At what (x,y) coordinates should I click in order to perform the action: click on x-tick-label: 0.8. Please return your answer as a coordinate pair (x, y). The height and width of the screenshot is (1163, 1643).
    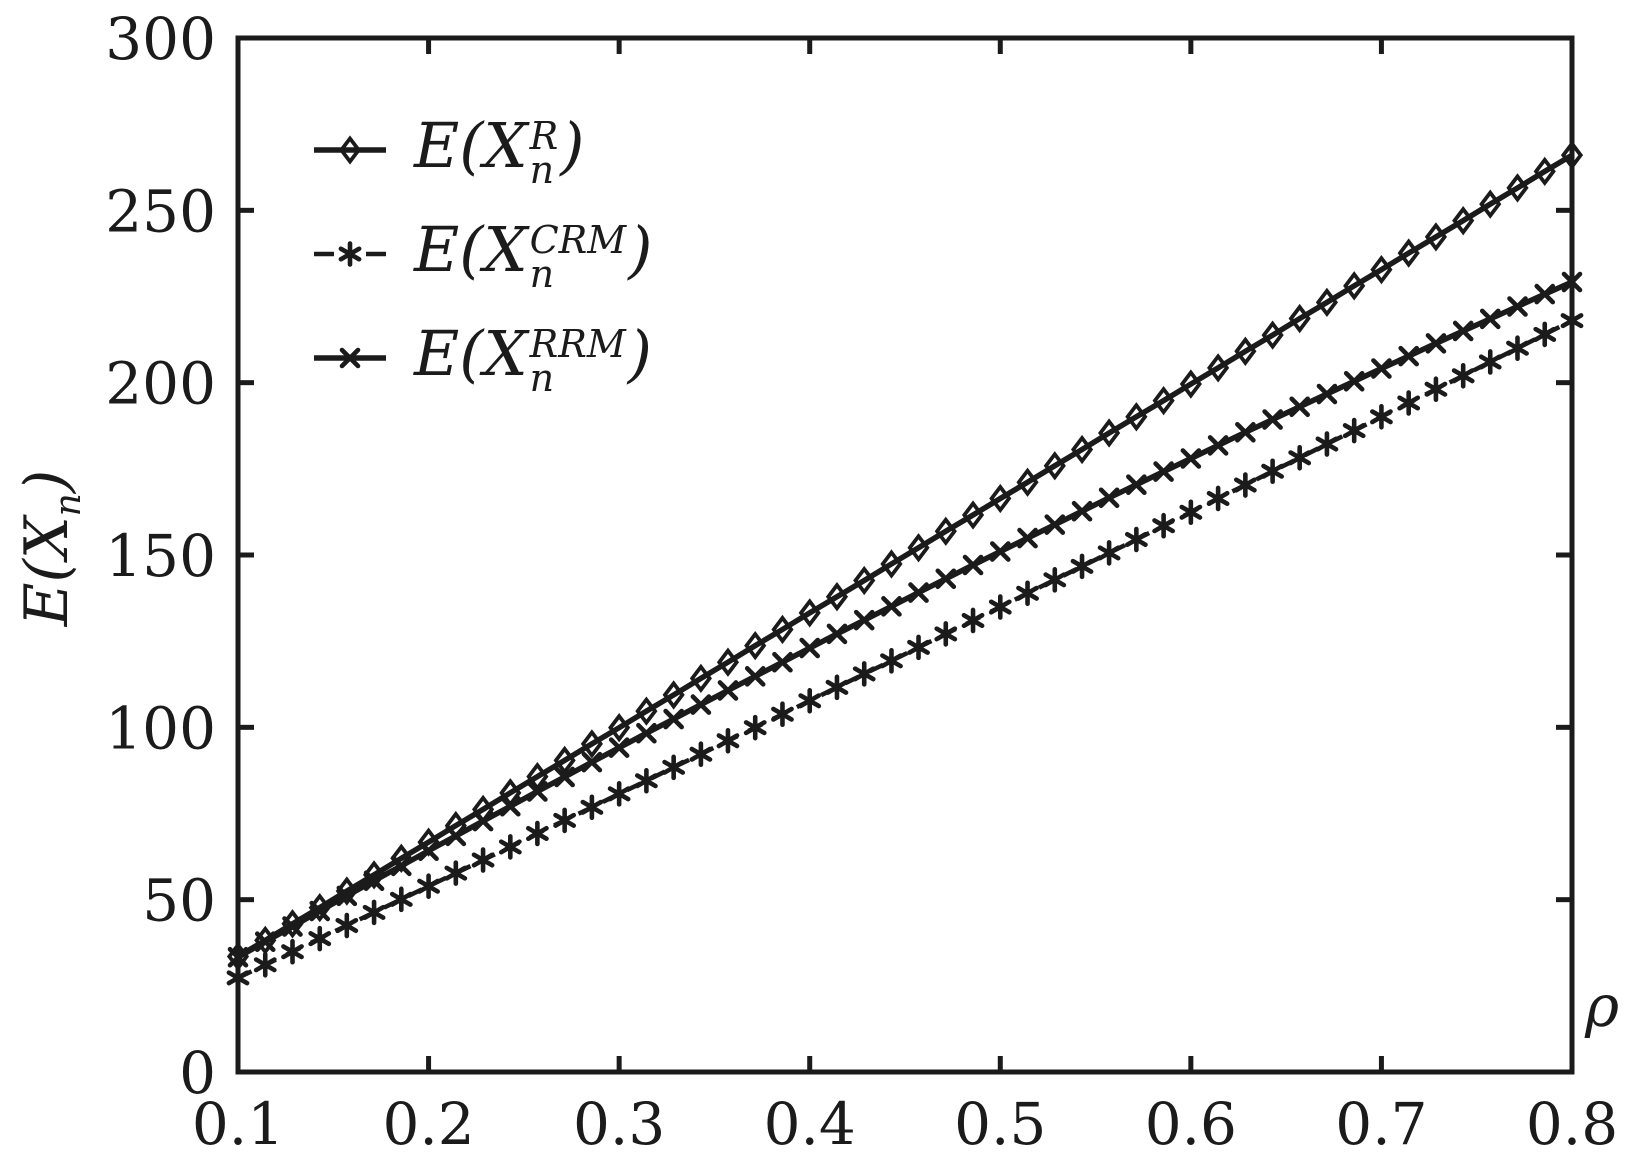
    Looking at the image, I should click on (1572, 1124).